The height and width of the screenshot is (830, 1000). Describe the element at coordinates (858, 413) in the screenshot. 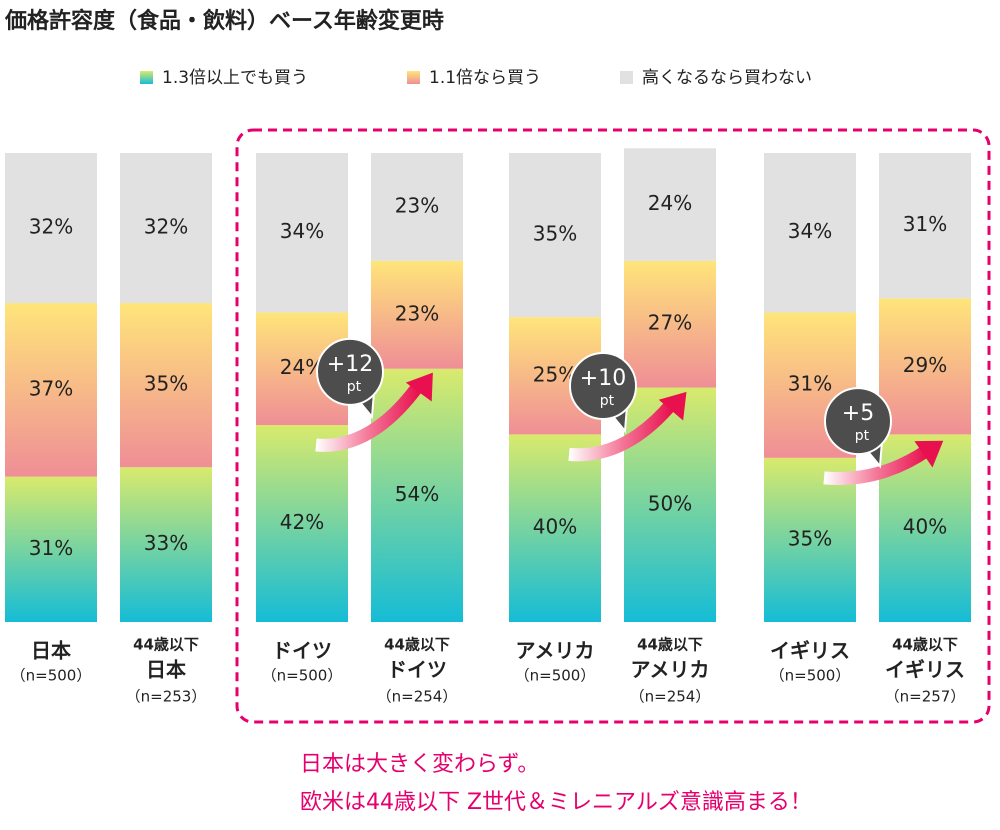

I see `annotation-label: +5` at that location.